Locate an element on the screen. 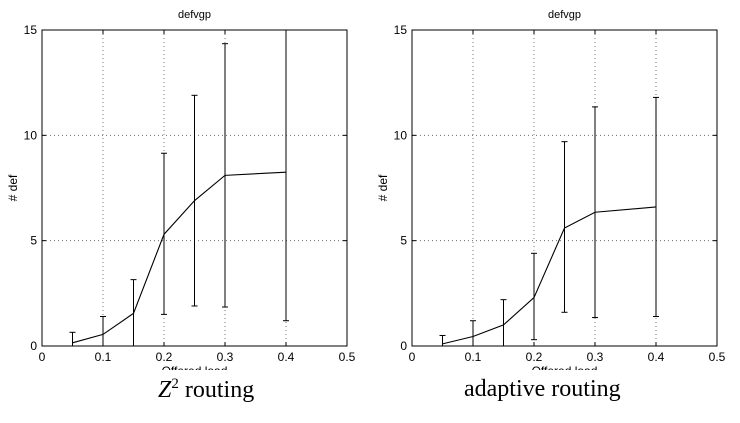 This screenshot has width=740, height=423. caption-z2-routing: Z2 routing is located at coordinates (206, 389).